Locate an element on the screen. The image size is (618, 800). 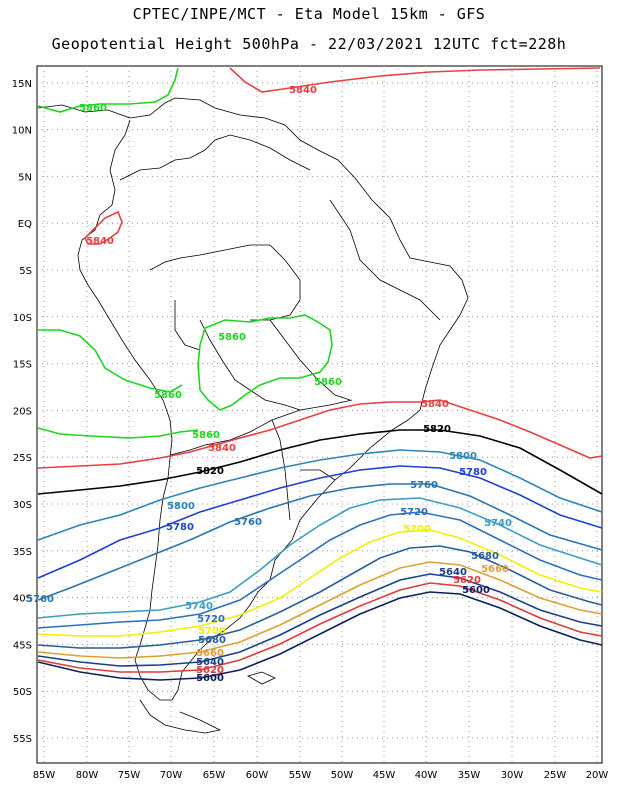
lon-label: 35W is located at coordinates (469, 775).